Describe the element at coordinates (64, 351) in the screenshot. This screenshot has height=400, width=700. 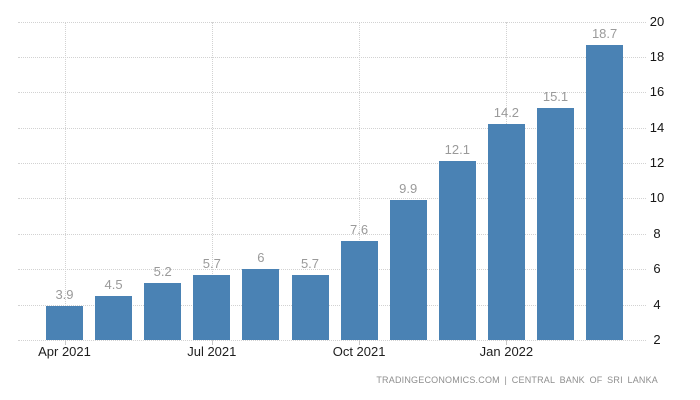
I see `x-axis-tick-label: Apr 2021` at that location.